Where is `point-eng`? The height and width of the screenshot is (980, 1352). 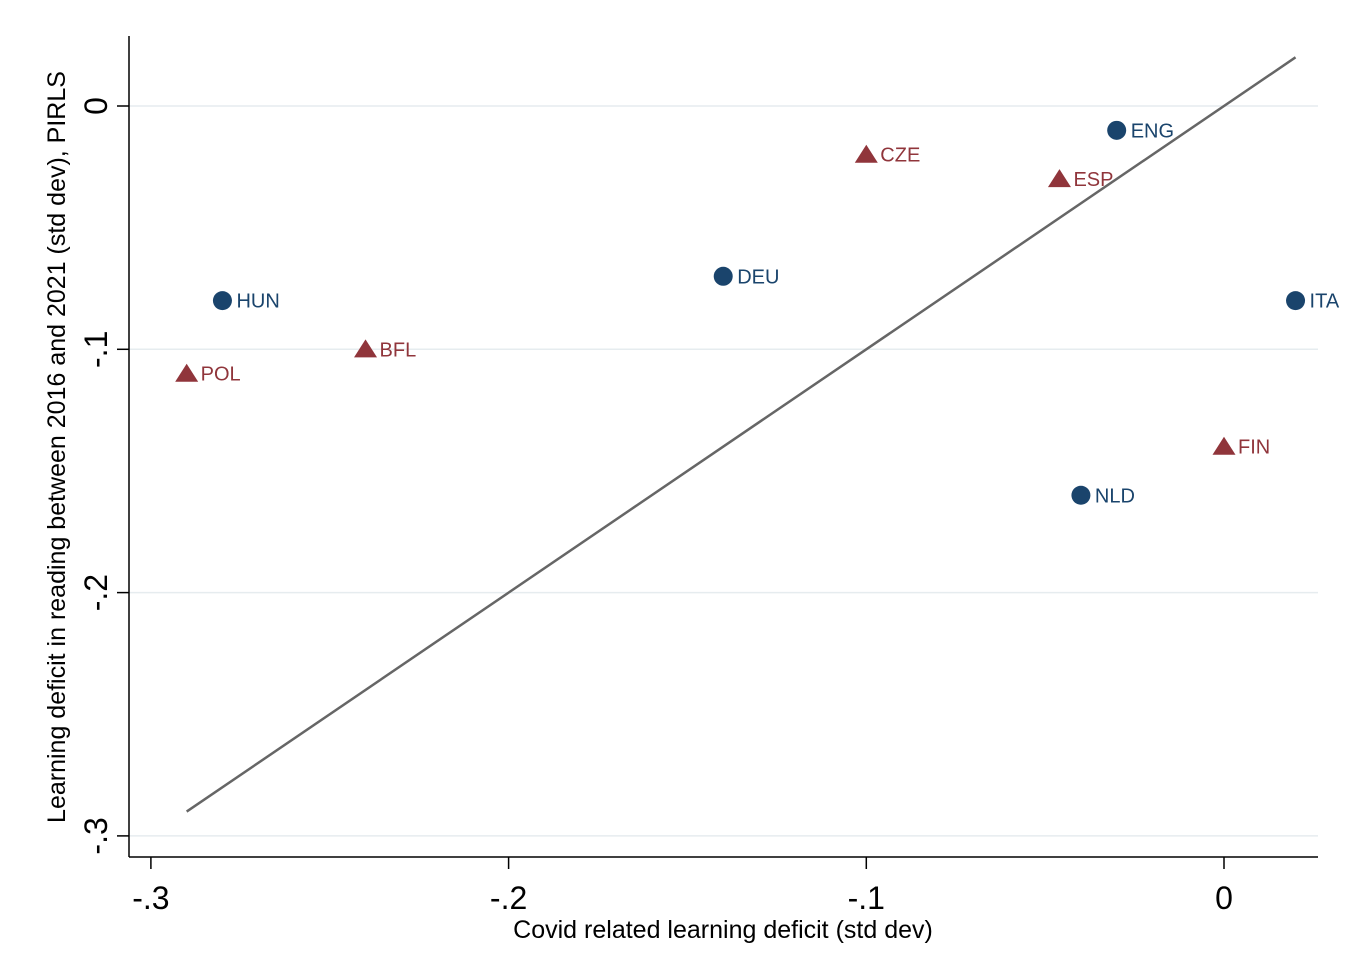 point-eng is located at coordinates (1117, 130).